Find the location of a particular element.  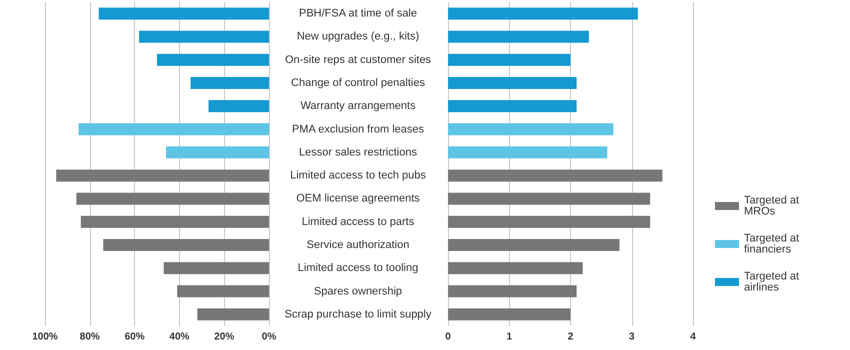

x-tick-label: 80% is located at coordinates (90, 337).